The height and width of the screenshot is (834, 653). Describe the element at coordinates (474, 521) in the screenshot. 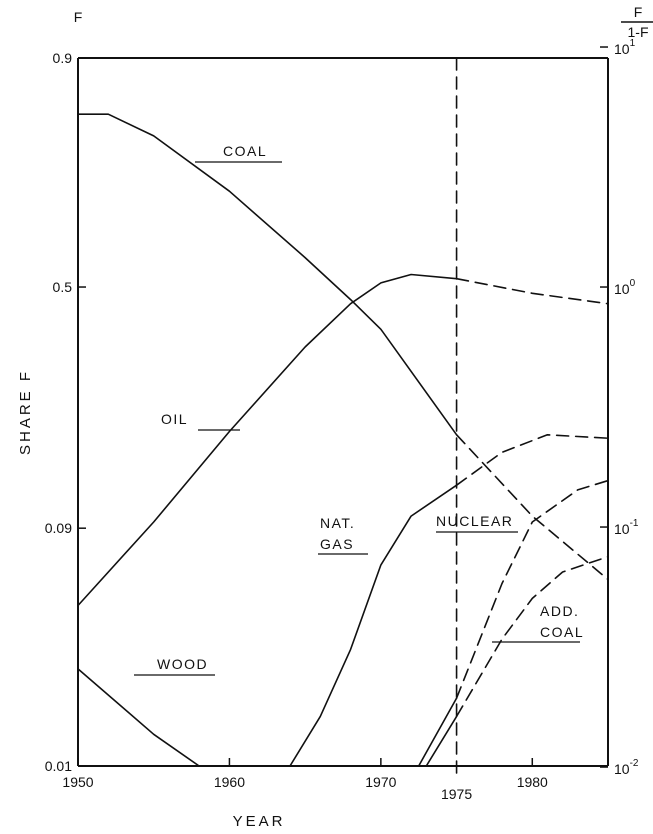

I see `series-label-text-nuclear: NUCLEAR` at that location.